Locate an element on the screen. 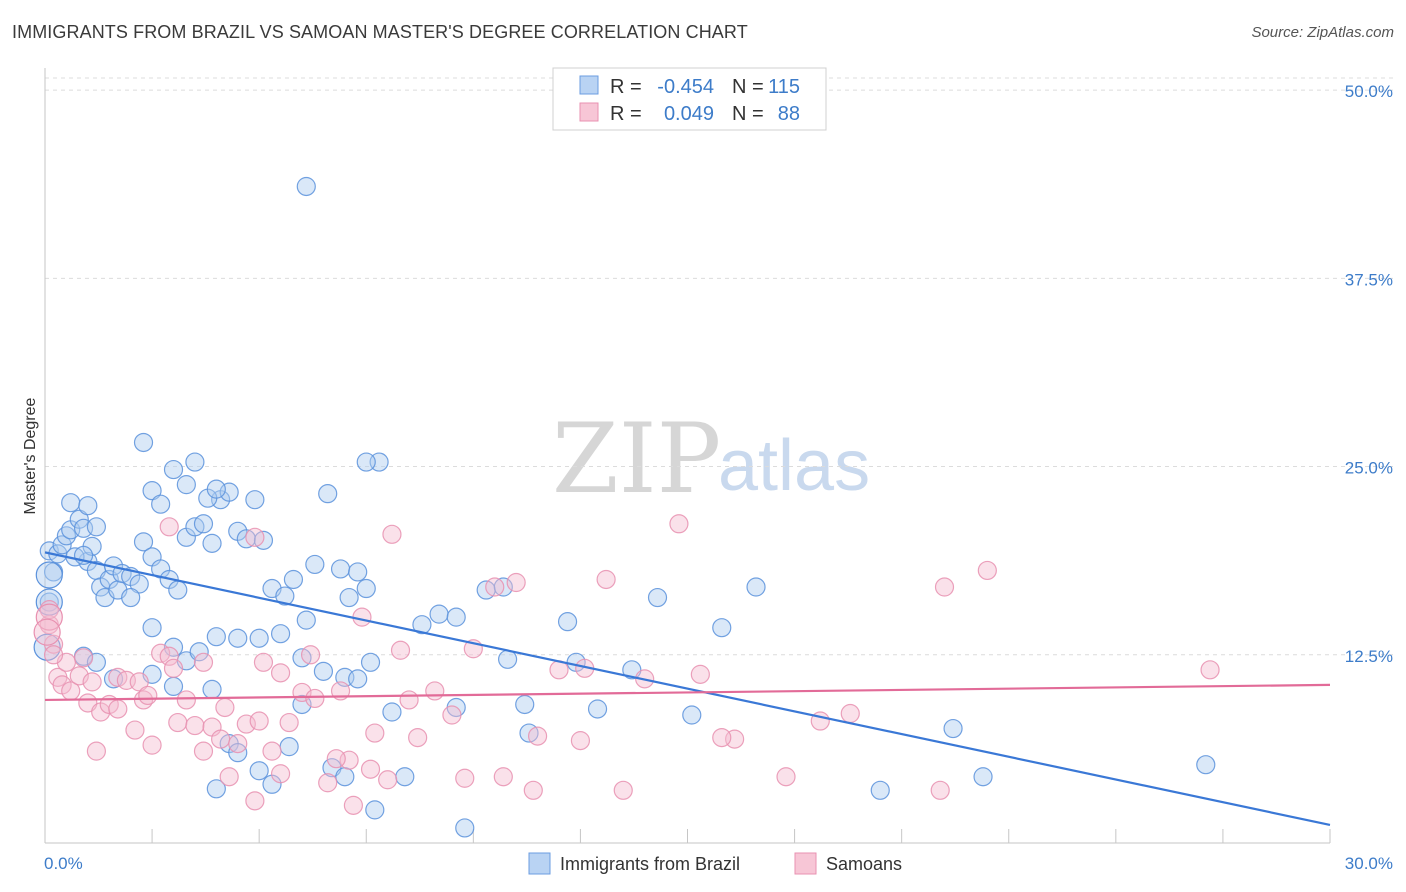 The image size is (1406, 892). legend-n-value-2: 88 is located at coordinates (789, 114).